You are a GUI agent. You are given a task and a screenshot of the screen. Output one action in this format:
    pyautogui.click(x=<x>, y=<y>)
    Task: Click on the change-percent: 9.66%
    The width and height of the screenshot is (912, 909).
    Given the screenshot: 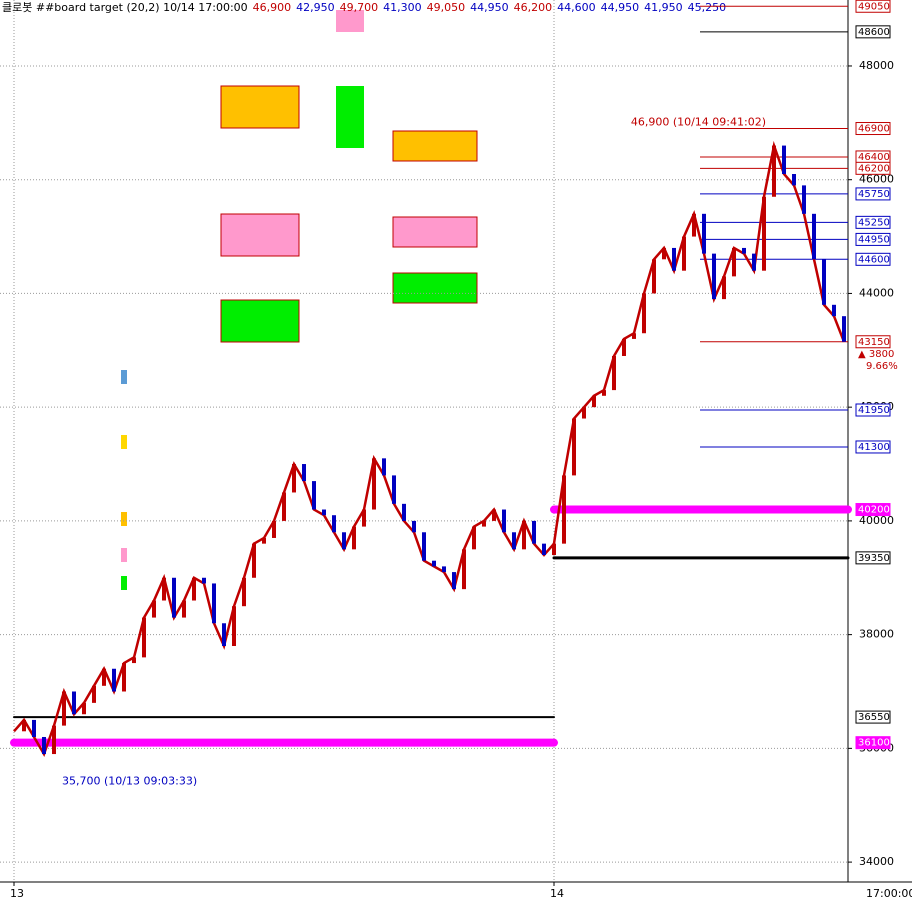 What is the action you would take?
    pyautogui.click(x=882, y=366)
    